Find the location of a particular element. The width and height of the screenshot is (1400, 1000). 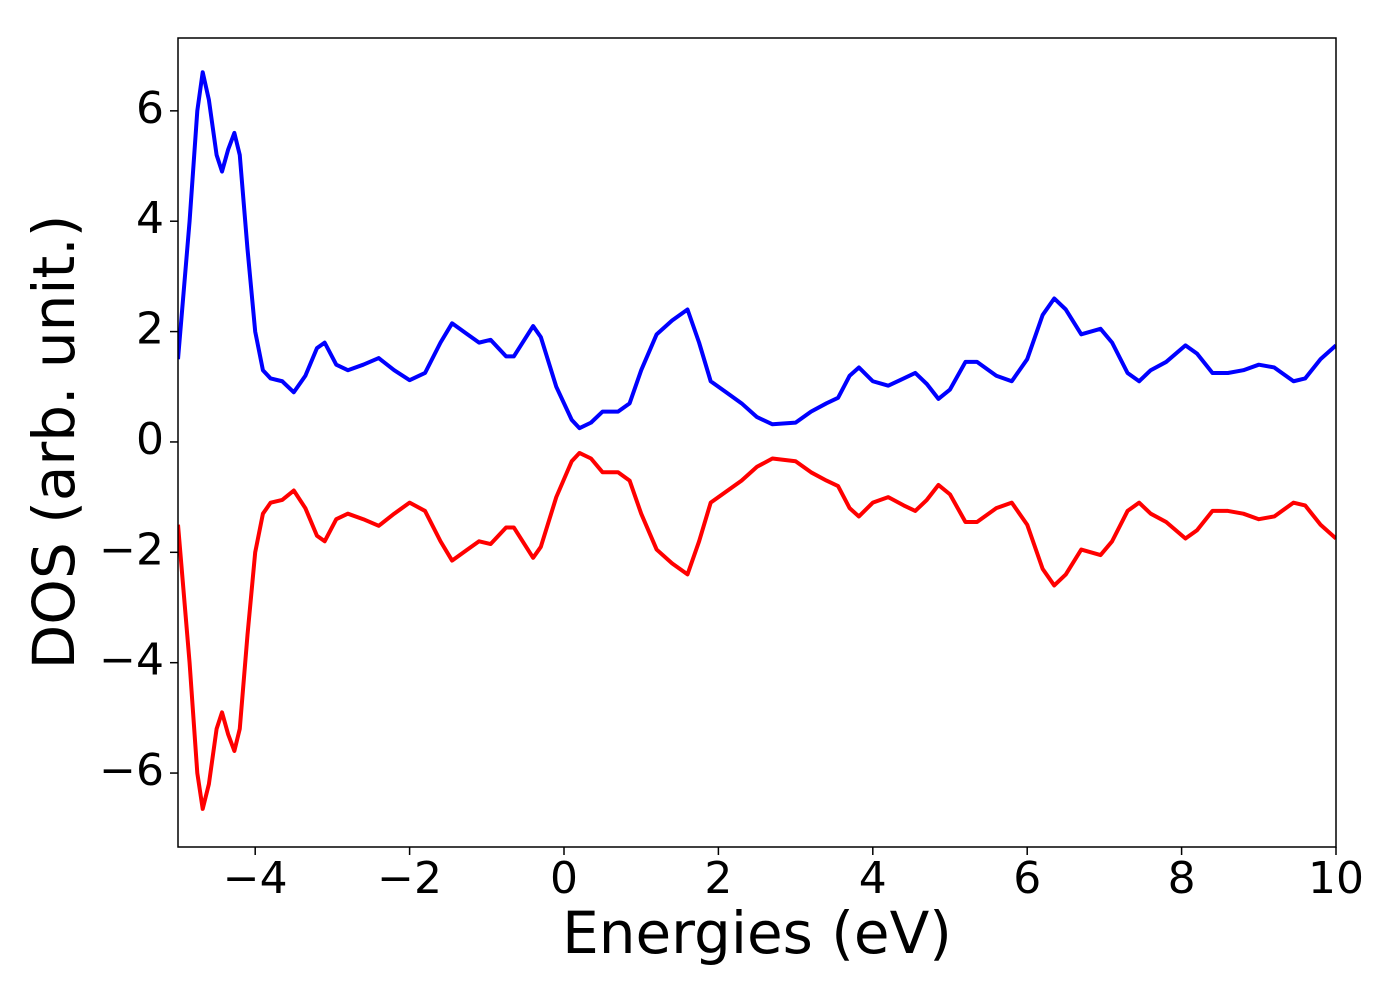

x-tick-label: −2 is located at coordinates (409, 878).